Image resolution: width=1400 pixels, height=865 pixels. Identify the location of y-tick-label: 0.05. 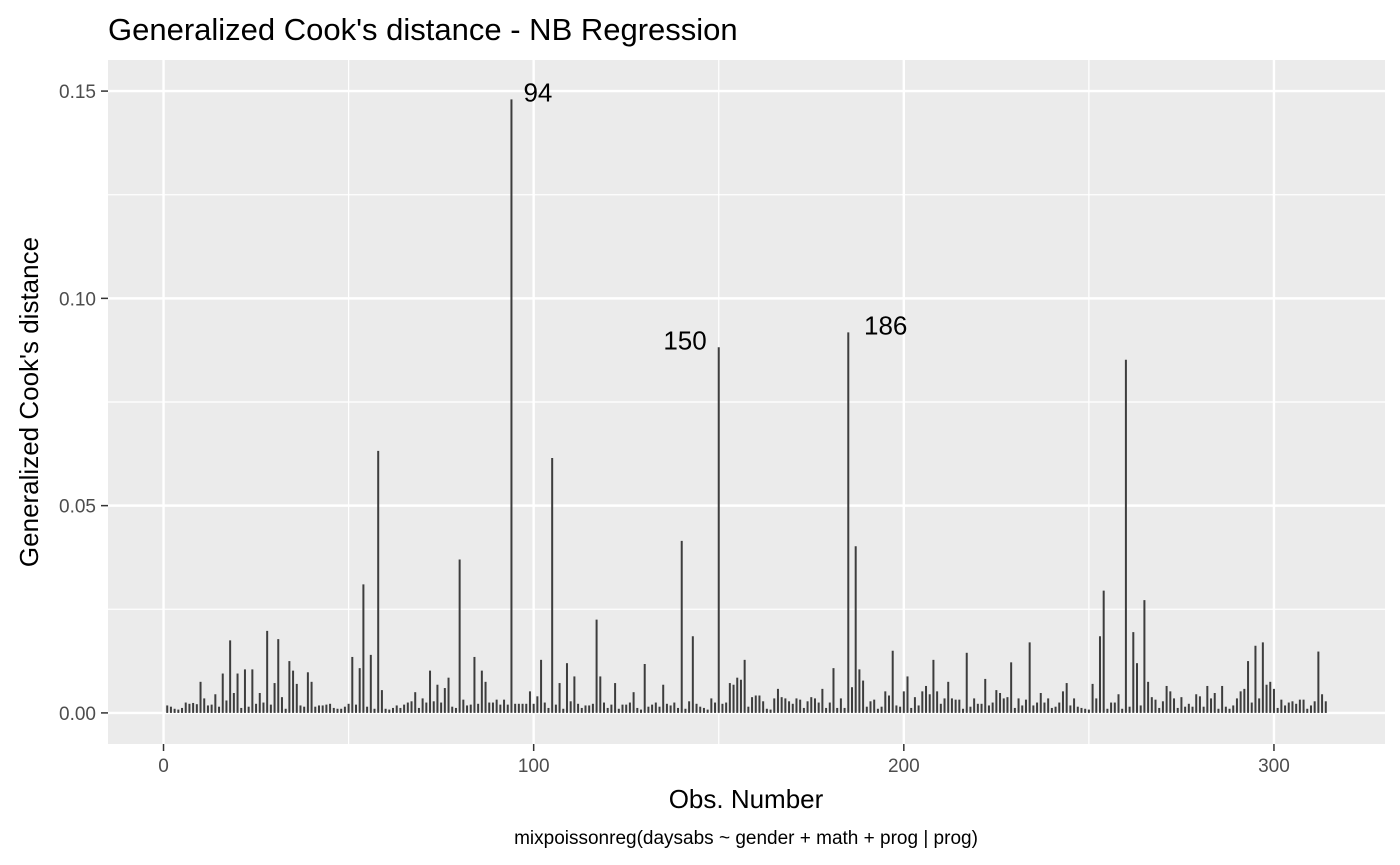
(77, 507).